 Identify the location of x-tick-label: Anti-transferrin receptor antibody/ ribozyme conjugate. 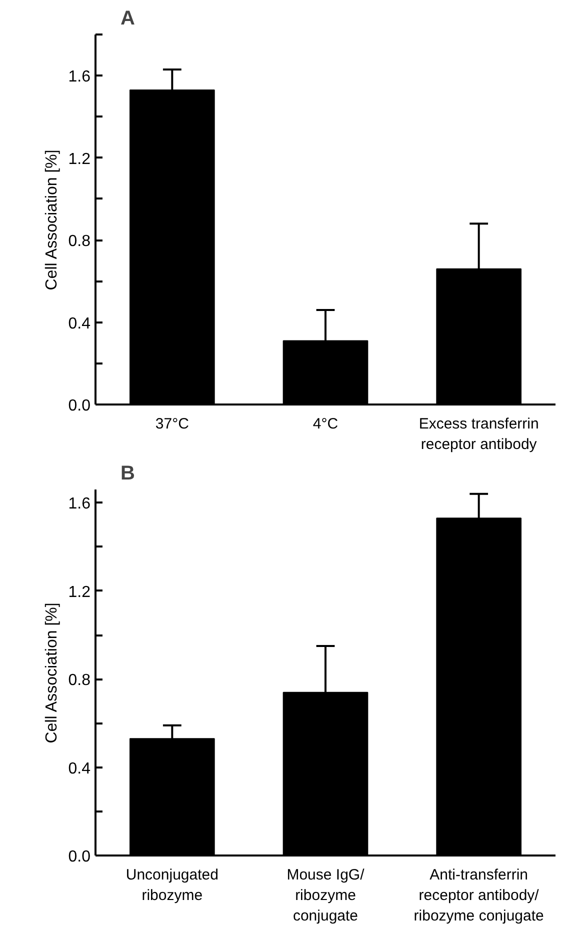
(479, 895).